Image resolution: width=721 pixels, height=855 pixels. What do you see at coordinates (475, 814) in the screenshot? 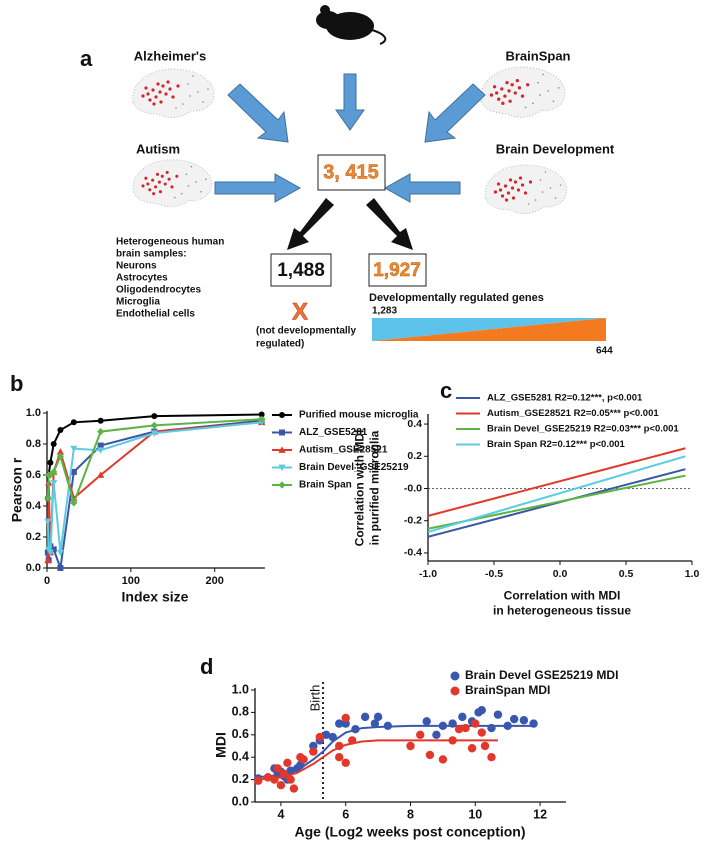
I see `x-tick-label: 10` at bounding box center [475, 814].